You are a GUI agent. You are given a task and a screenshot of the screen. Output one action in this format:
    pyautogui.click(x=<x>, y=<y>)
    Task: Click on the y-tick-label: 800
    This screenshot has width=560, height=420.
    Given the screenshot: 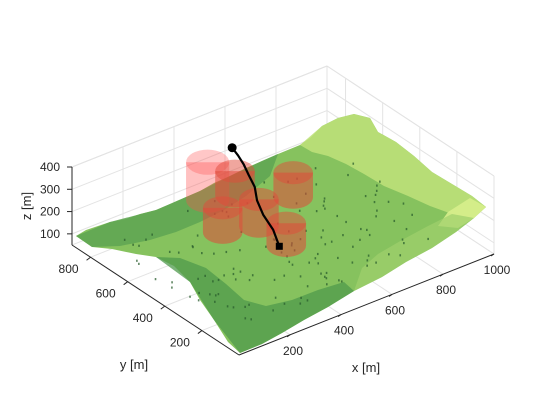 What is the action you would take?
    pyautogui.click(x=69, y=269)
    